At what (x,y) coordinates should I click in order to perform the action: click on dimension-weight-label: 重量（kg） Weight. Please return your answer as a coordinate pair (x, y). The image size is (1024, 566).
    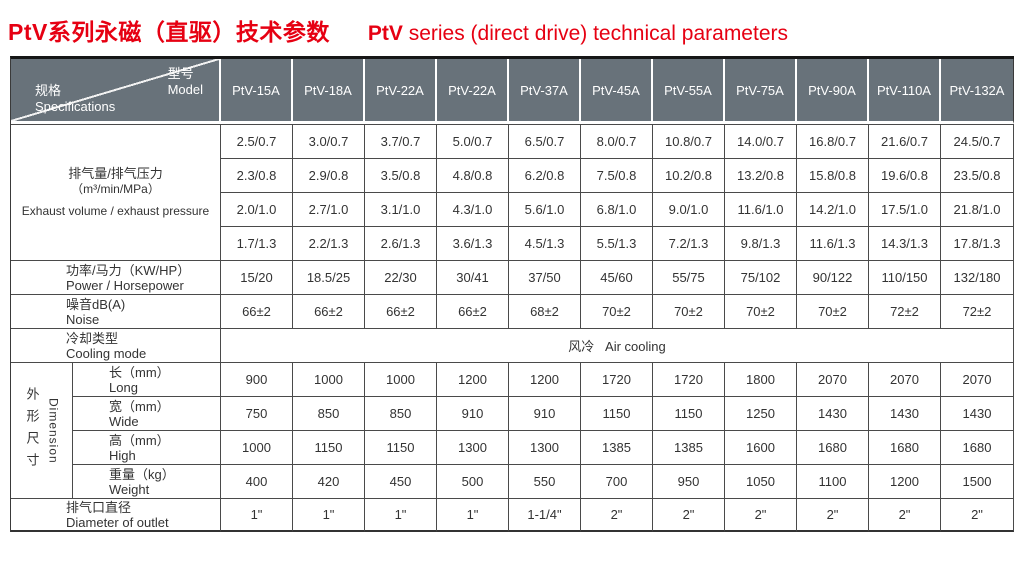
    Looking at the image, I should click on (147, 481).